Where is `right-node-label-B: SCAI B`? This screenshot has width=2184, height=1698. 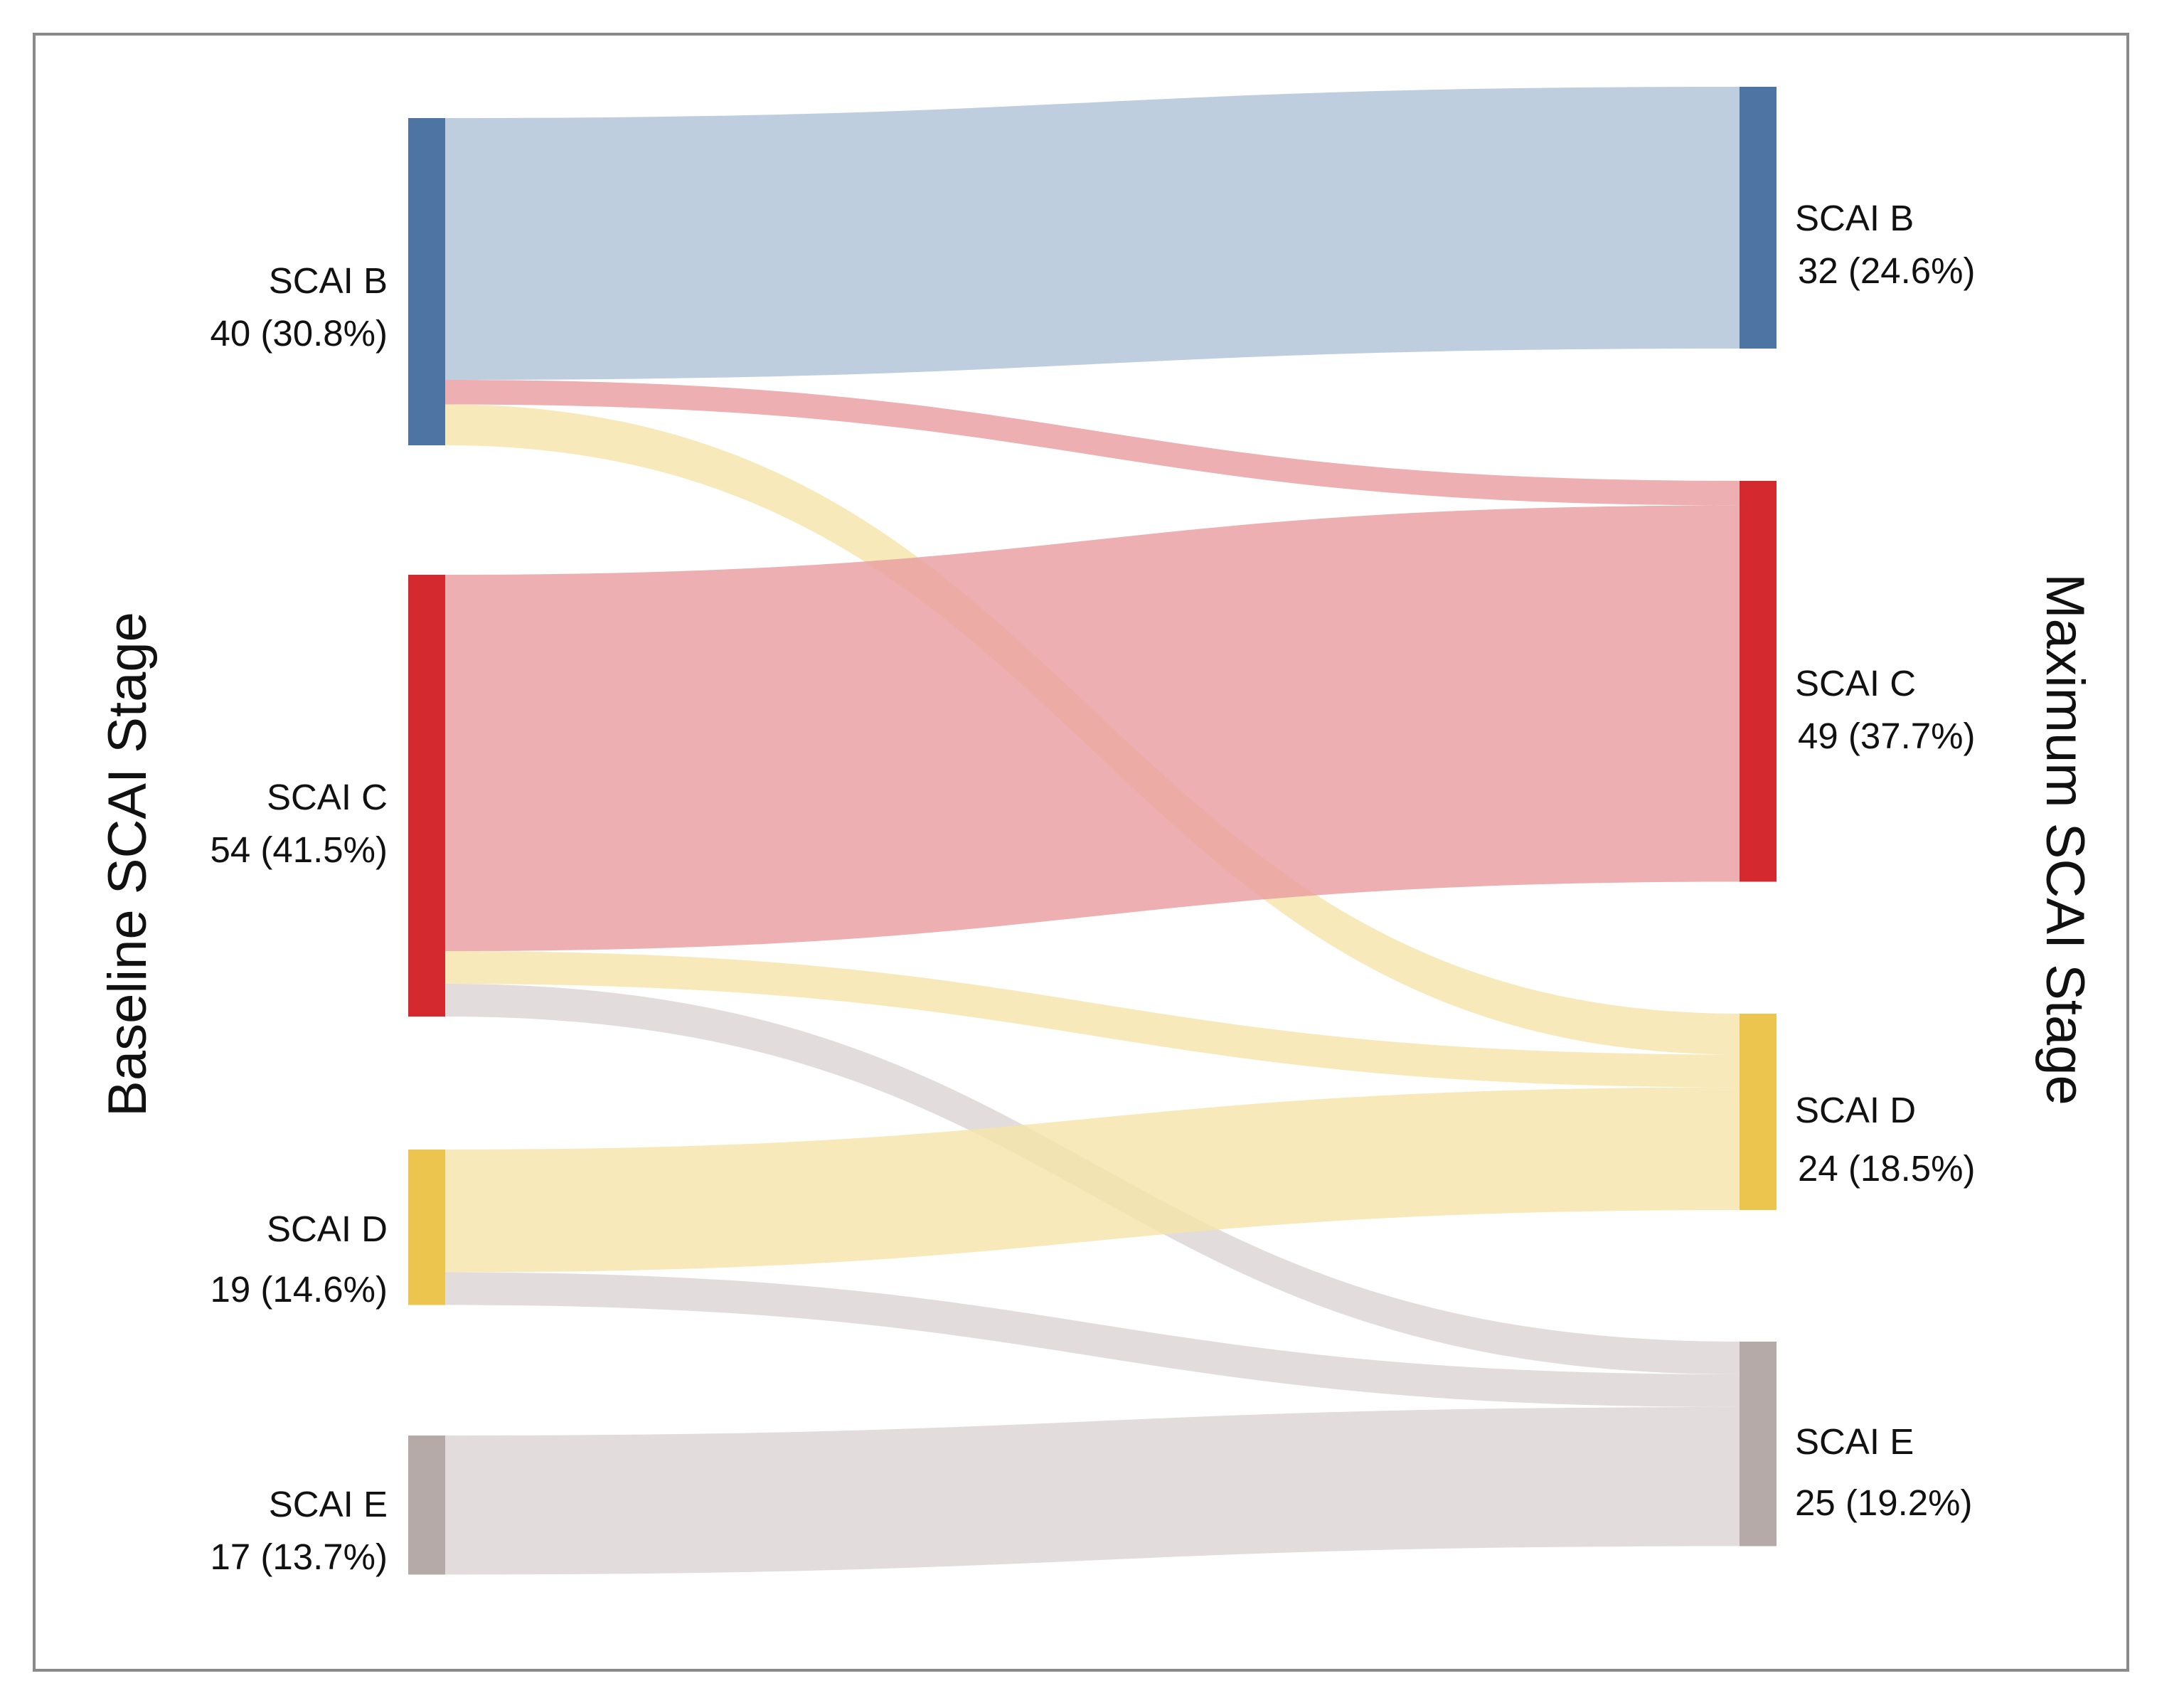 right-node-label-B: SCAI B is located at coordinates (1854, 218).